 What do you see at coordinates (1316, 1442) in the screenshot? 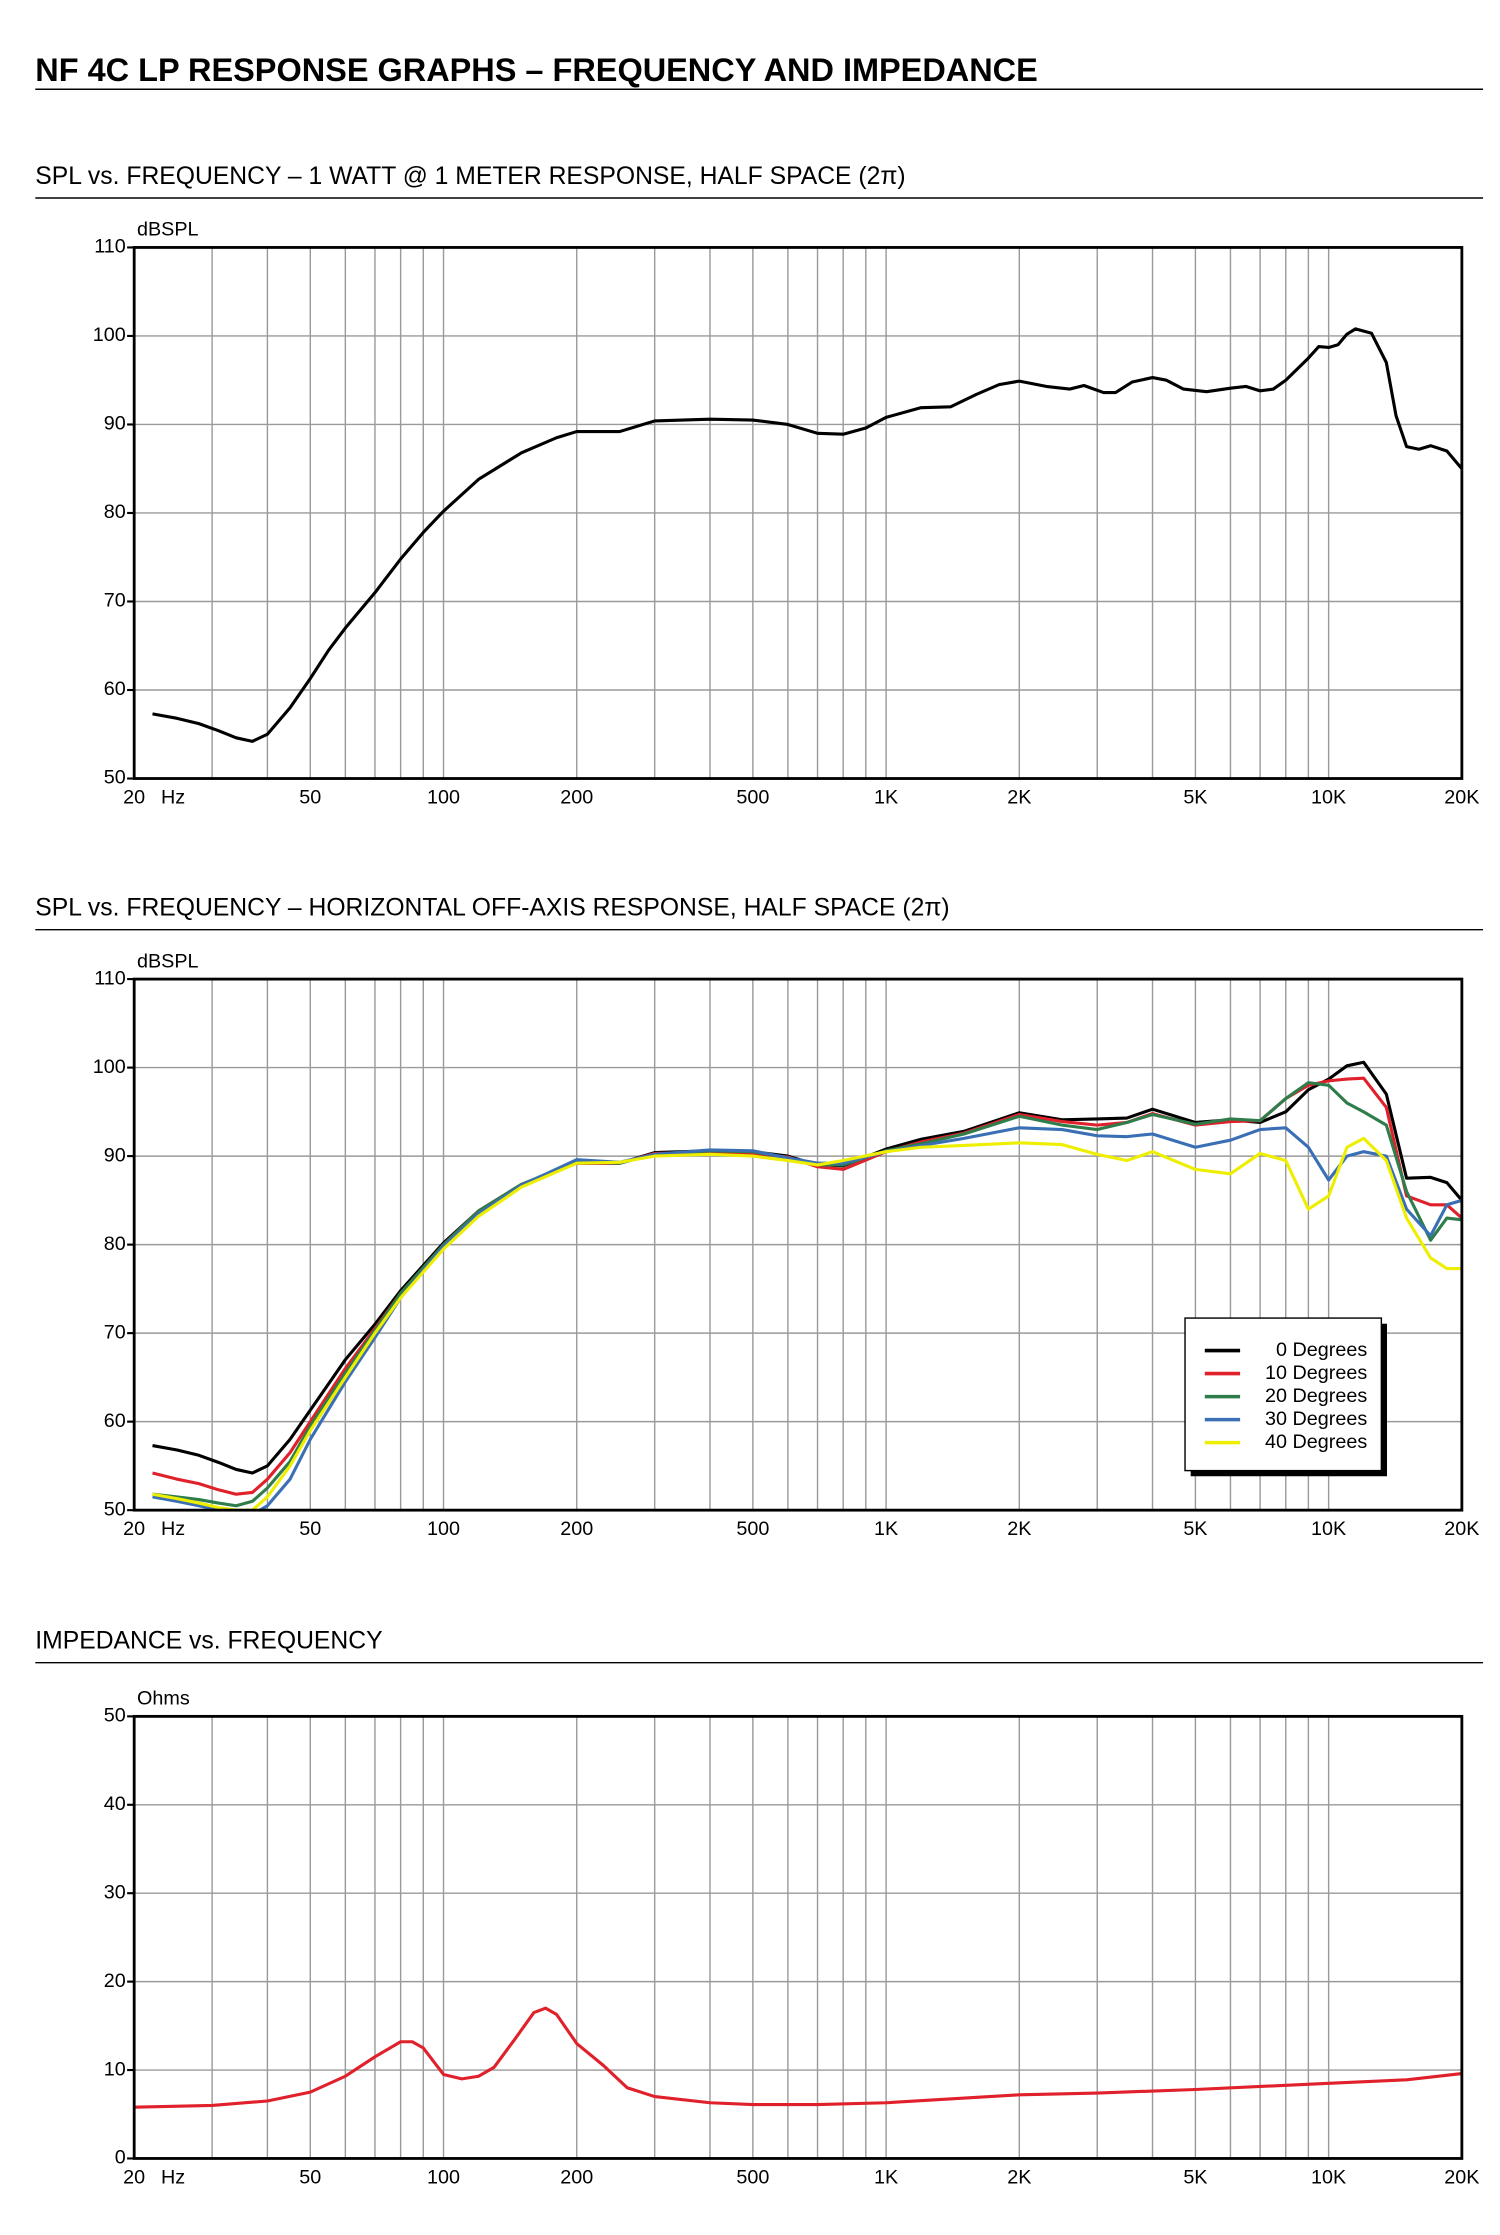
I see `legend-label: 40 Degrees` at bounding box center [1316, 1442].